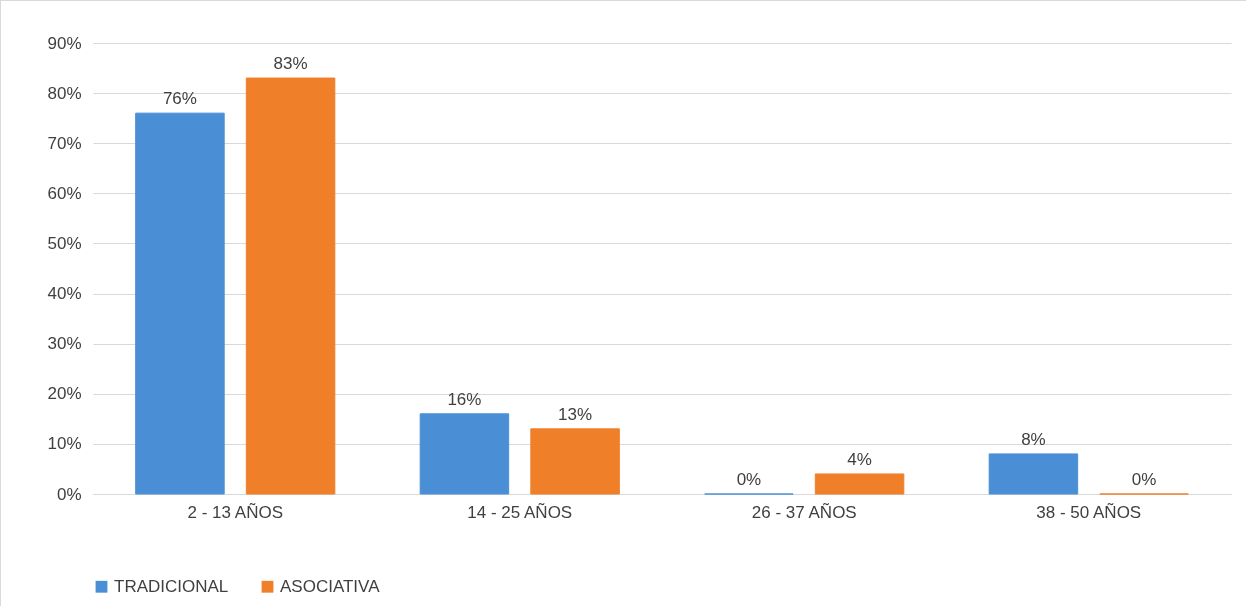 The height and width of the screenshot is (608, 1248). I want to click on y-tick-label: 80%, so click(64, 93).